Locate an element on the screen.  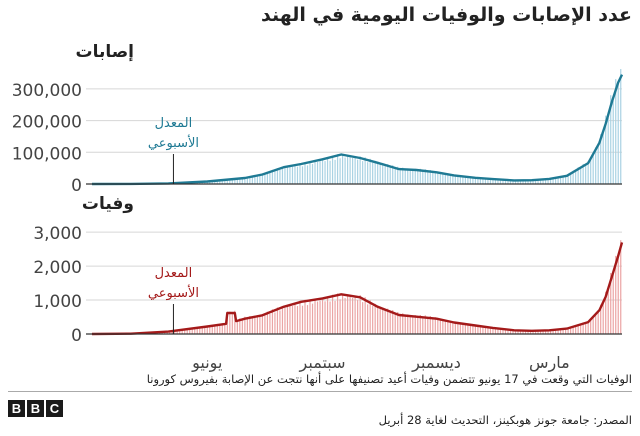
deaths-annotation-label: المعدل is located at coordinates (174, 273).